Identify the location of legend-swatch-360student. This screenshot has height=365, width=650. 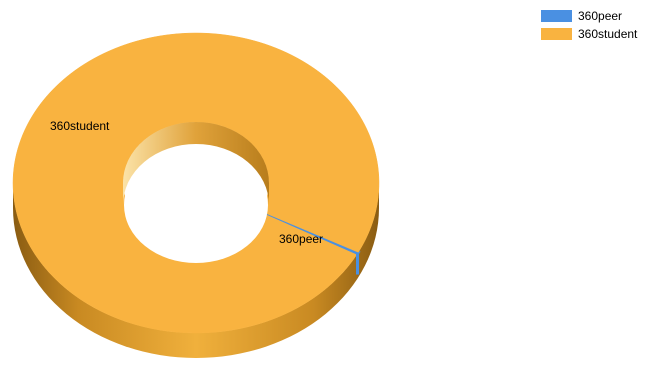
(556, 33).